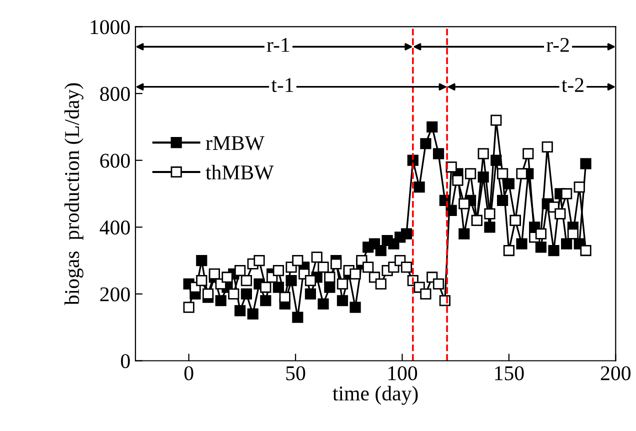  What do you see at coordinates (615, 373) in the screenshot?
I see `x-tick-label: 200` at bounding box center [615, 373].